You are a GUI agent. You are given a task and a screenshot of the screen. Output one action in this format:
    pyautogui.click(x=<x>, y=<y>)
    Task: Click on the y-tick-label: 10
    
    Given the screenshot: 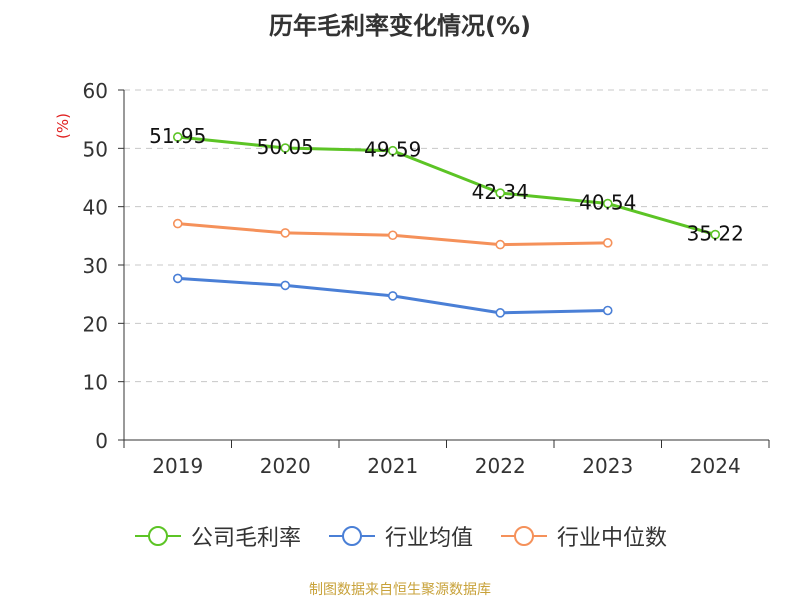 What is the action you would take?
    pyautogui.click(x=95, y=383)
    